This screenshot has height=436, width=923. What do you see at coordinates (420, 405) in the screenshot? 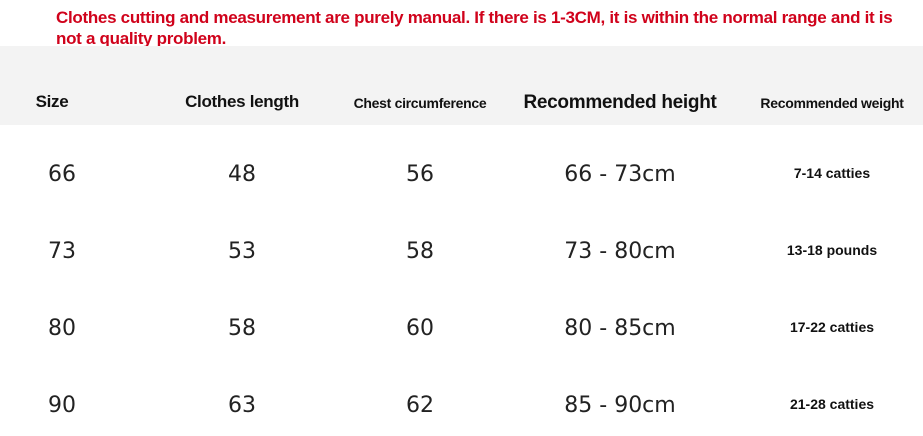
I see `table-cell: 62` at bounding box center [420, 405].